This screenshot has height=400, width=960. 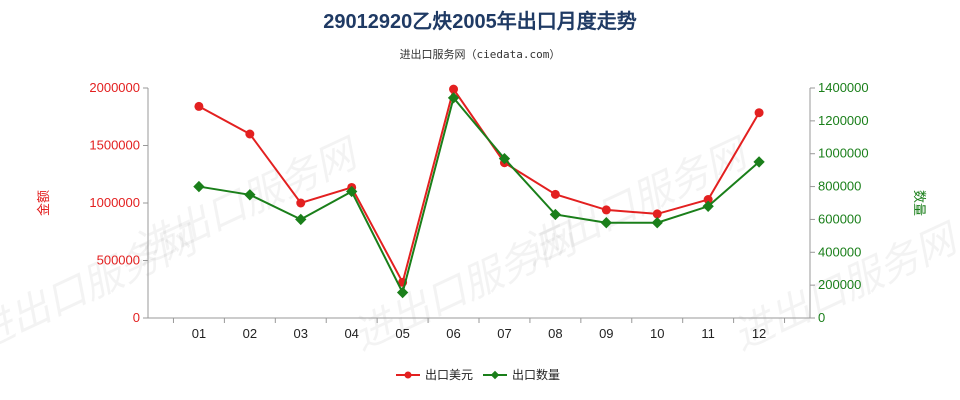 What do you see at coordinates (606, 333) in the screenshot?
I see `x-tick-label: 09` at bounding box center [606, 333].